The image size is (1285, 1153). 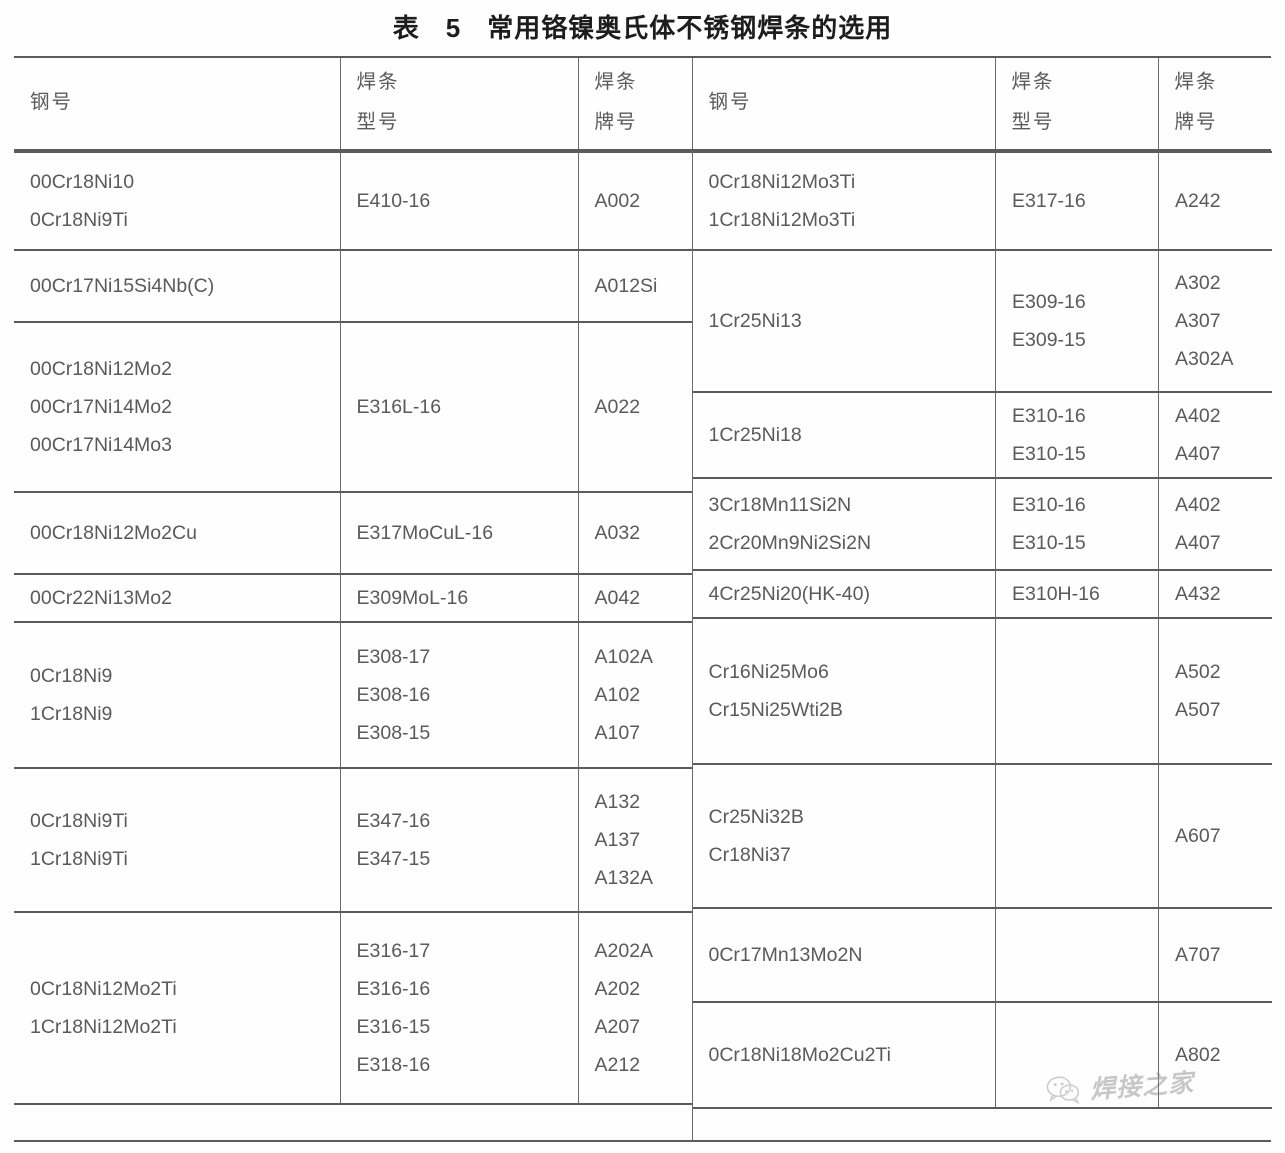 What do you see at coordinates (1198, 593) in the screenshot?
I see `right-brand-value: A432` at bounding box center [1198, 593].